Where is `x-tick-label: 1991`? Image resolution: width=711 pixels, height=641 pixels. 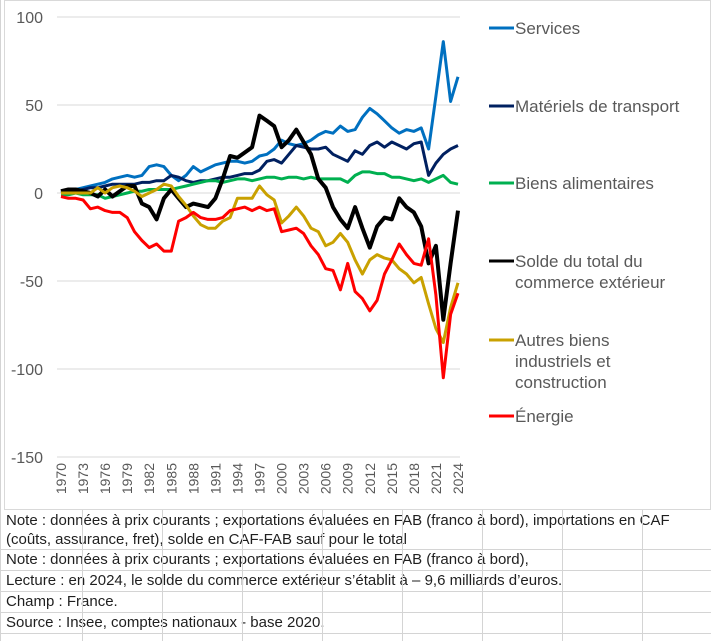
x-tick-label: 1991 is located at coordinates (215, 478).